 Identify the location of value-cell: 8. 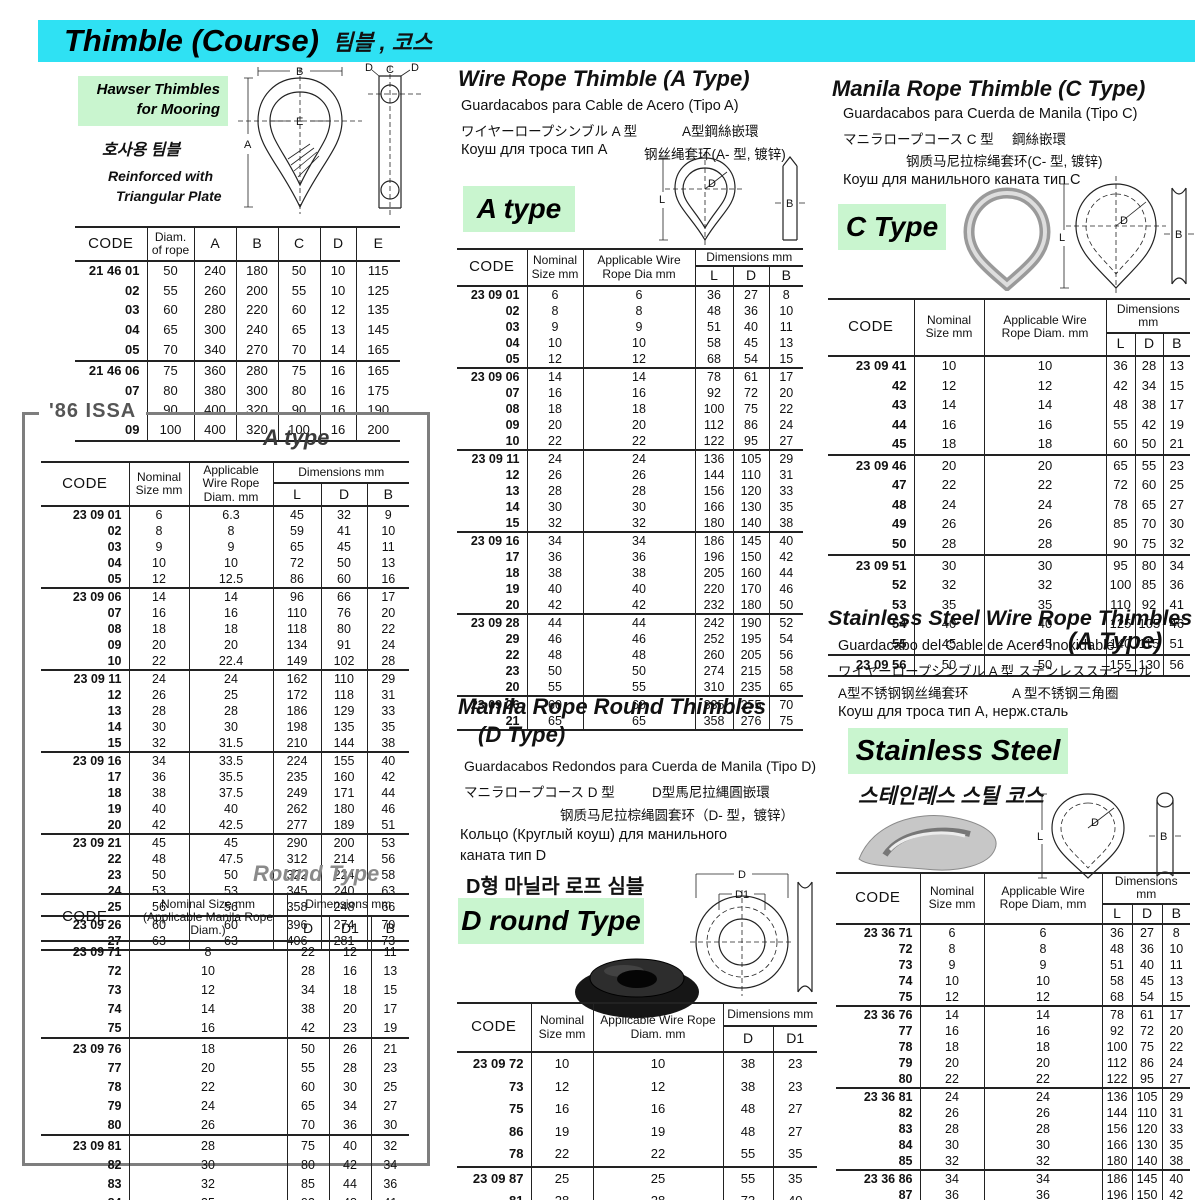
(1176, 932).